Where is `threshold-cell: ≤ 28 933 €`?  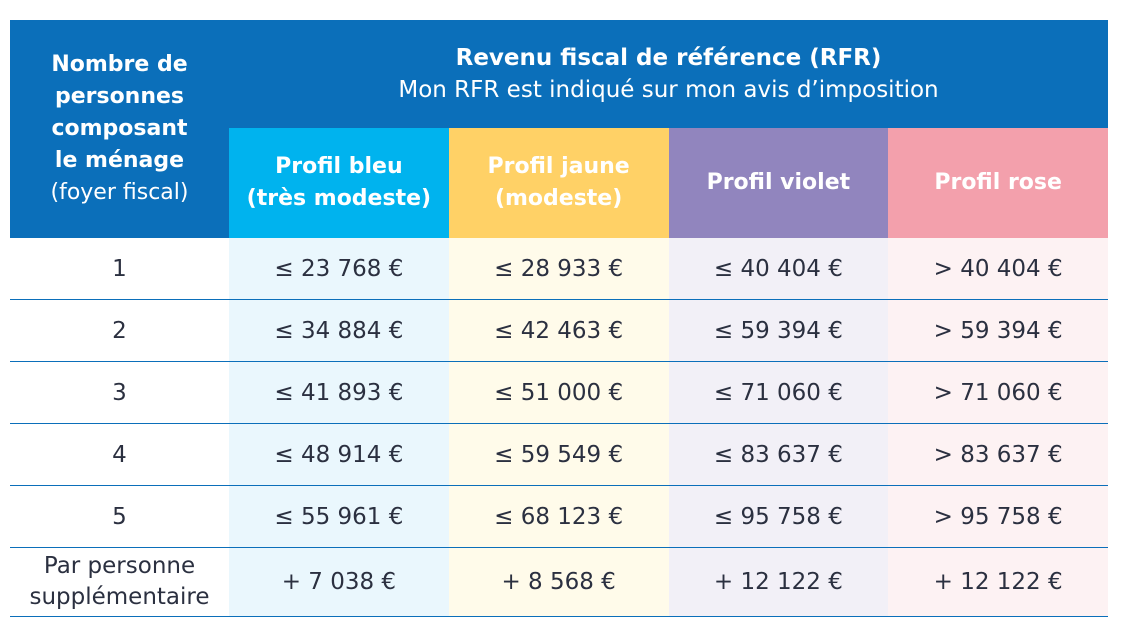
threshold-cell: ≤ 28 933 € is located at coordinates (558, 269).